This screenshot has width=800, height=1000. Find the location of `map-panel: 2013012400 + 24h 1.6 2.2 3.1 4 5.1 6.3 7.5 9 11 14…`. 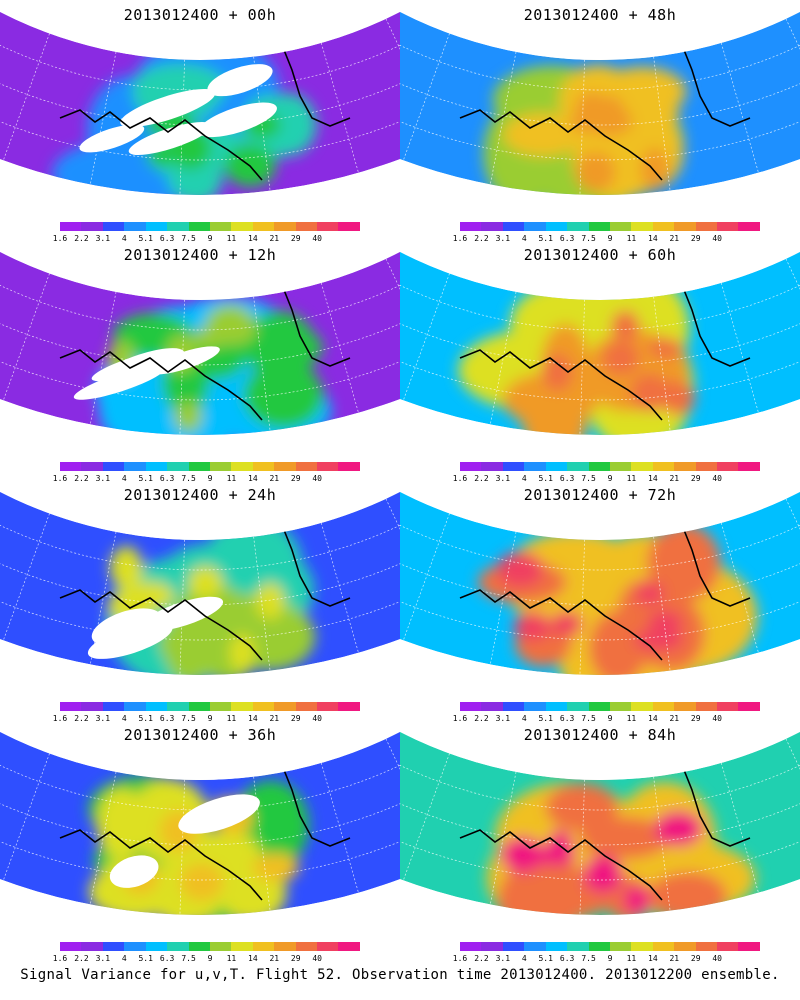

map-panel: 2013012400 + 24h 1.6 2.2 3.1 4 5.1 6.3 7.5 9 11 14… is located at coordinates (200, 601).